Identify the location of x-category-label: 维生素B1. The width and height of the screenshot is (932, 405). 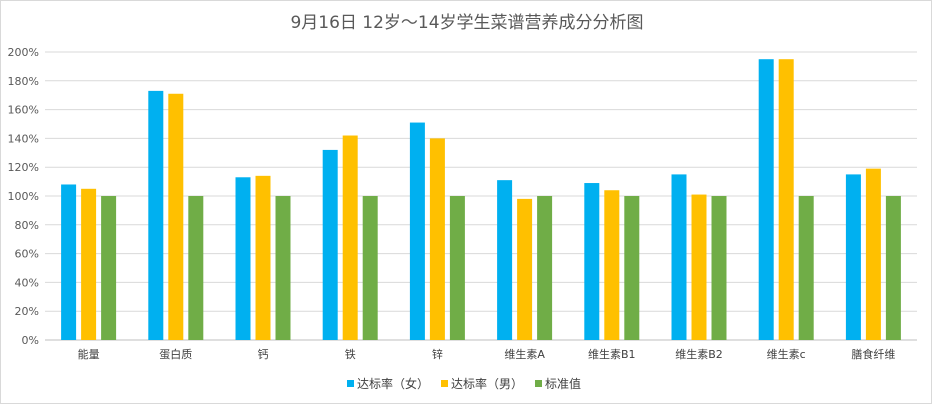
(612, 354).